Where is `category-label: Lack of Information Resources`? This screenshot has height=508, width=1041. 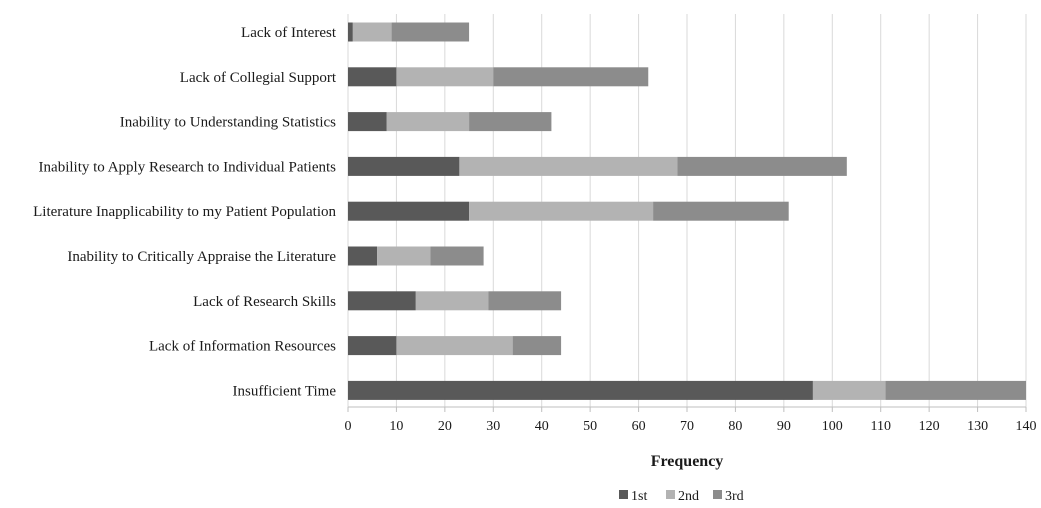
category-label: Lack of Information Resources is located at coordinates (242, 347).